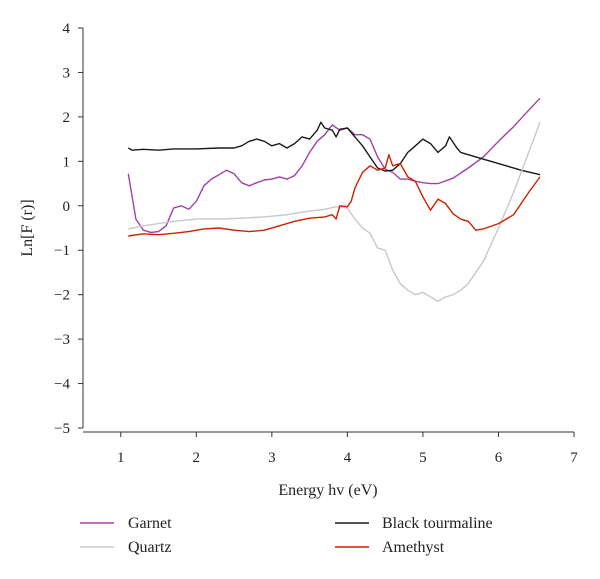 The height and width of the screenshot is (579, 600). Describe the element at coordinates (574, 458) in the screenshot. I see `x-tick-label: 7` at that location.